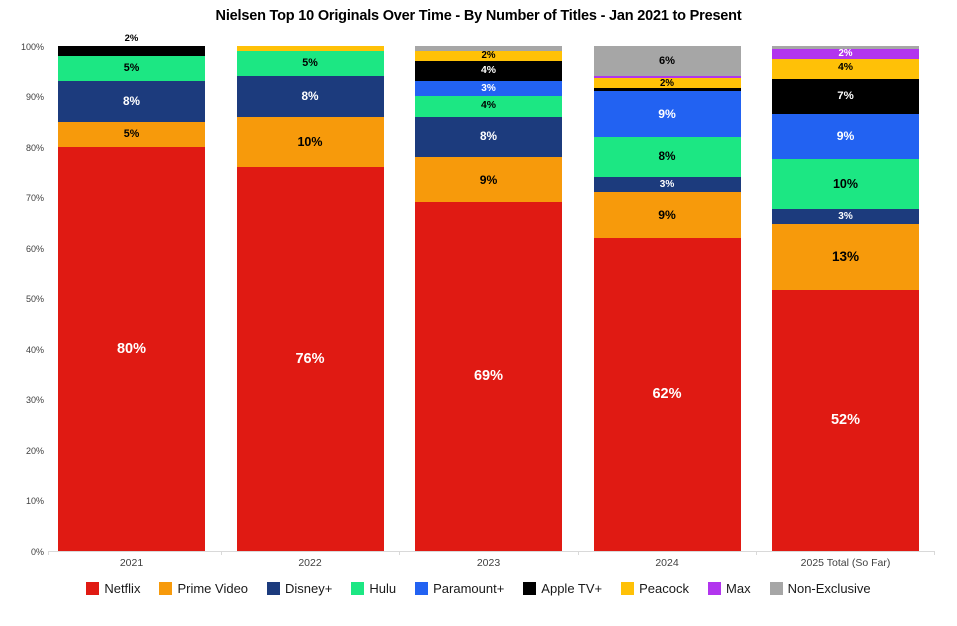 The image size is (957, 626). What do you see at coordinates (34, 400) in the screenshot?
I see `y-axis-tick-label: 30%` at bounding box center [34, 400].